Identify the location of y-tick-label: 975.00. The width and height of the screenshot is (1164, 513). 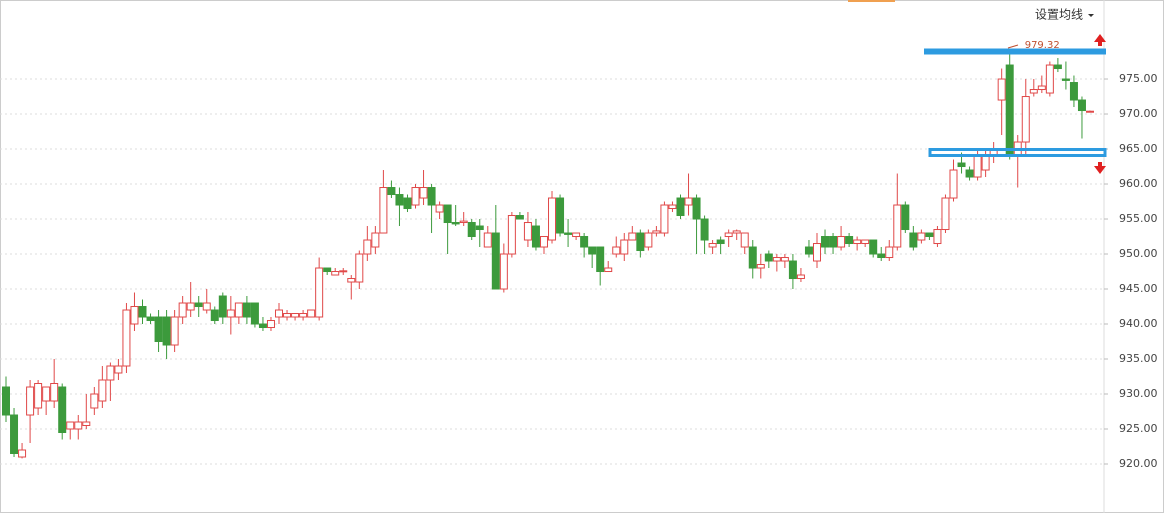
(1138, 78).